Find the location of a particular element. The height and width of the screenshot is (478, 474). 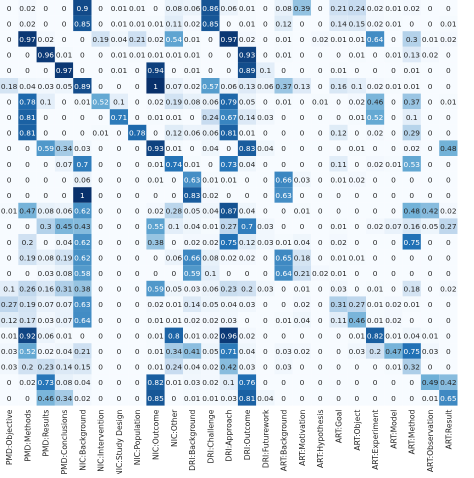

x-axis-label: ART:Observation is located at coordinates (430, 440).